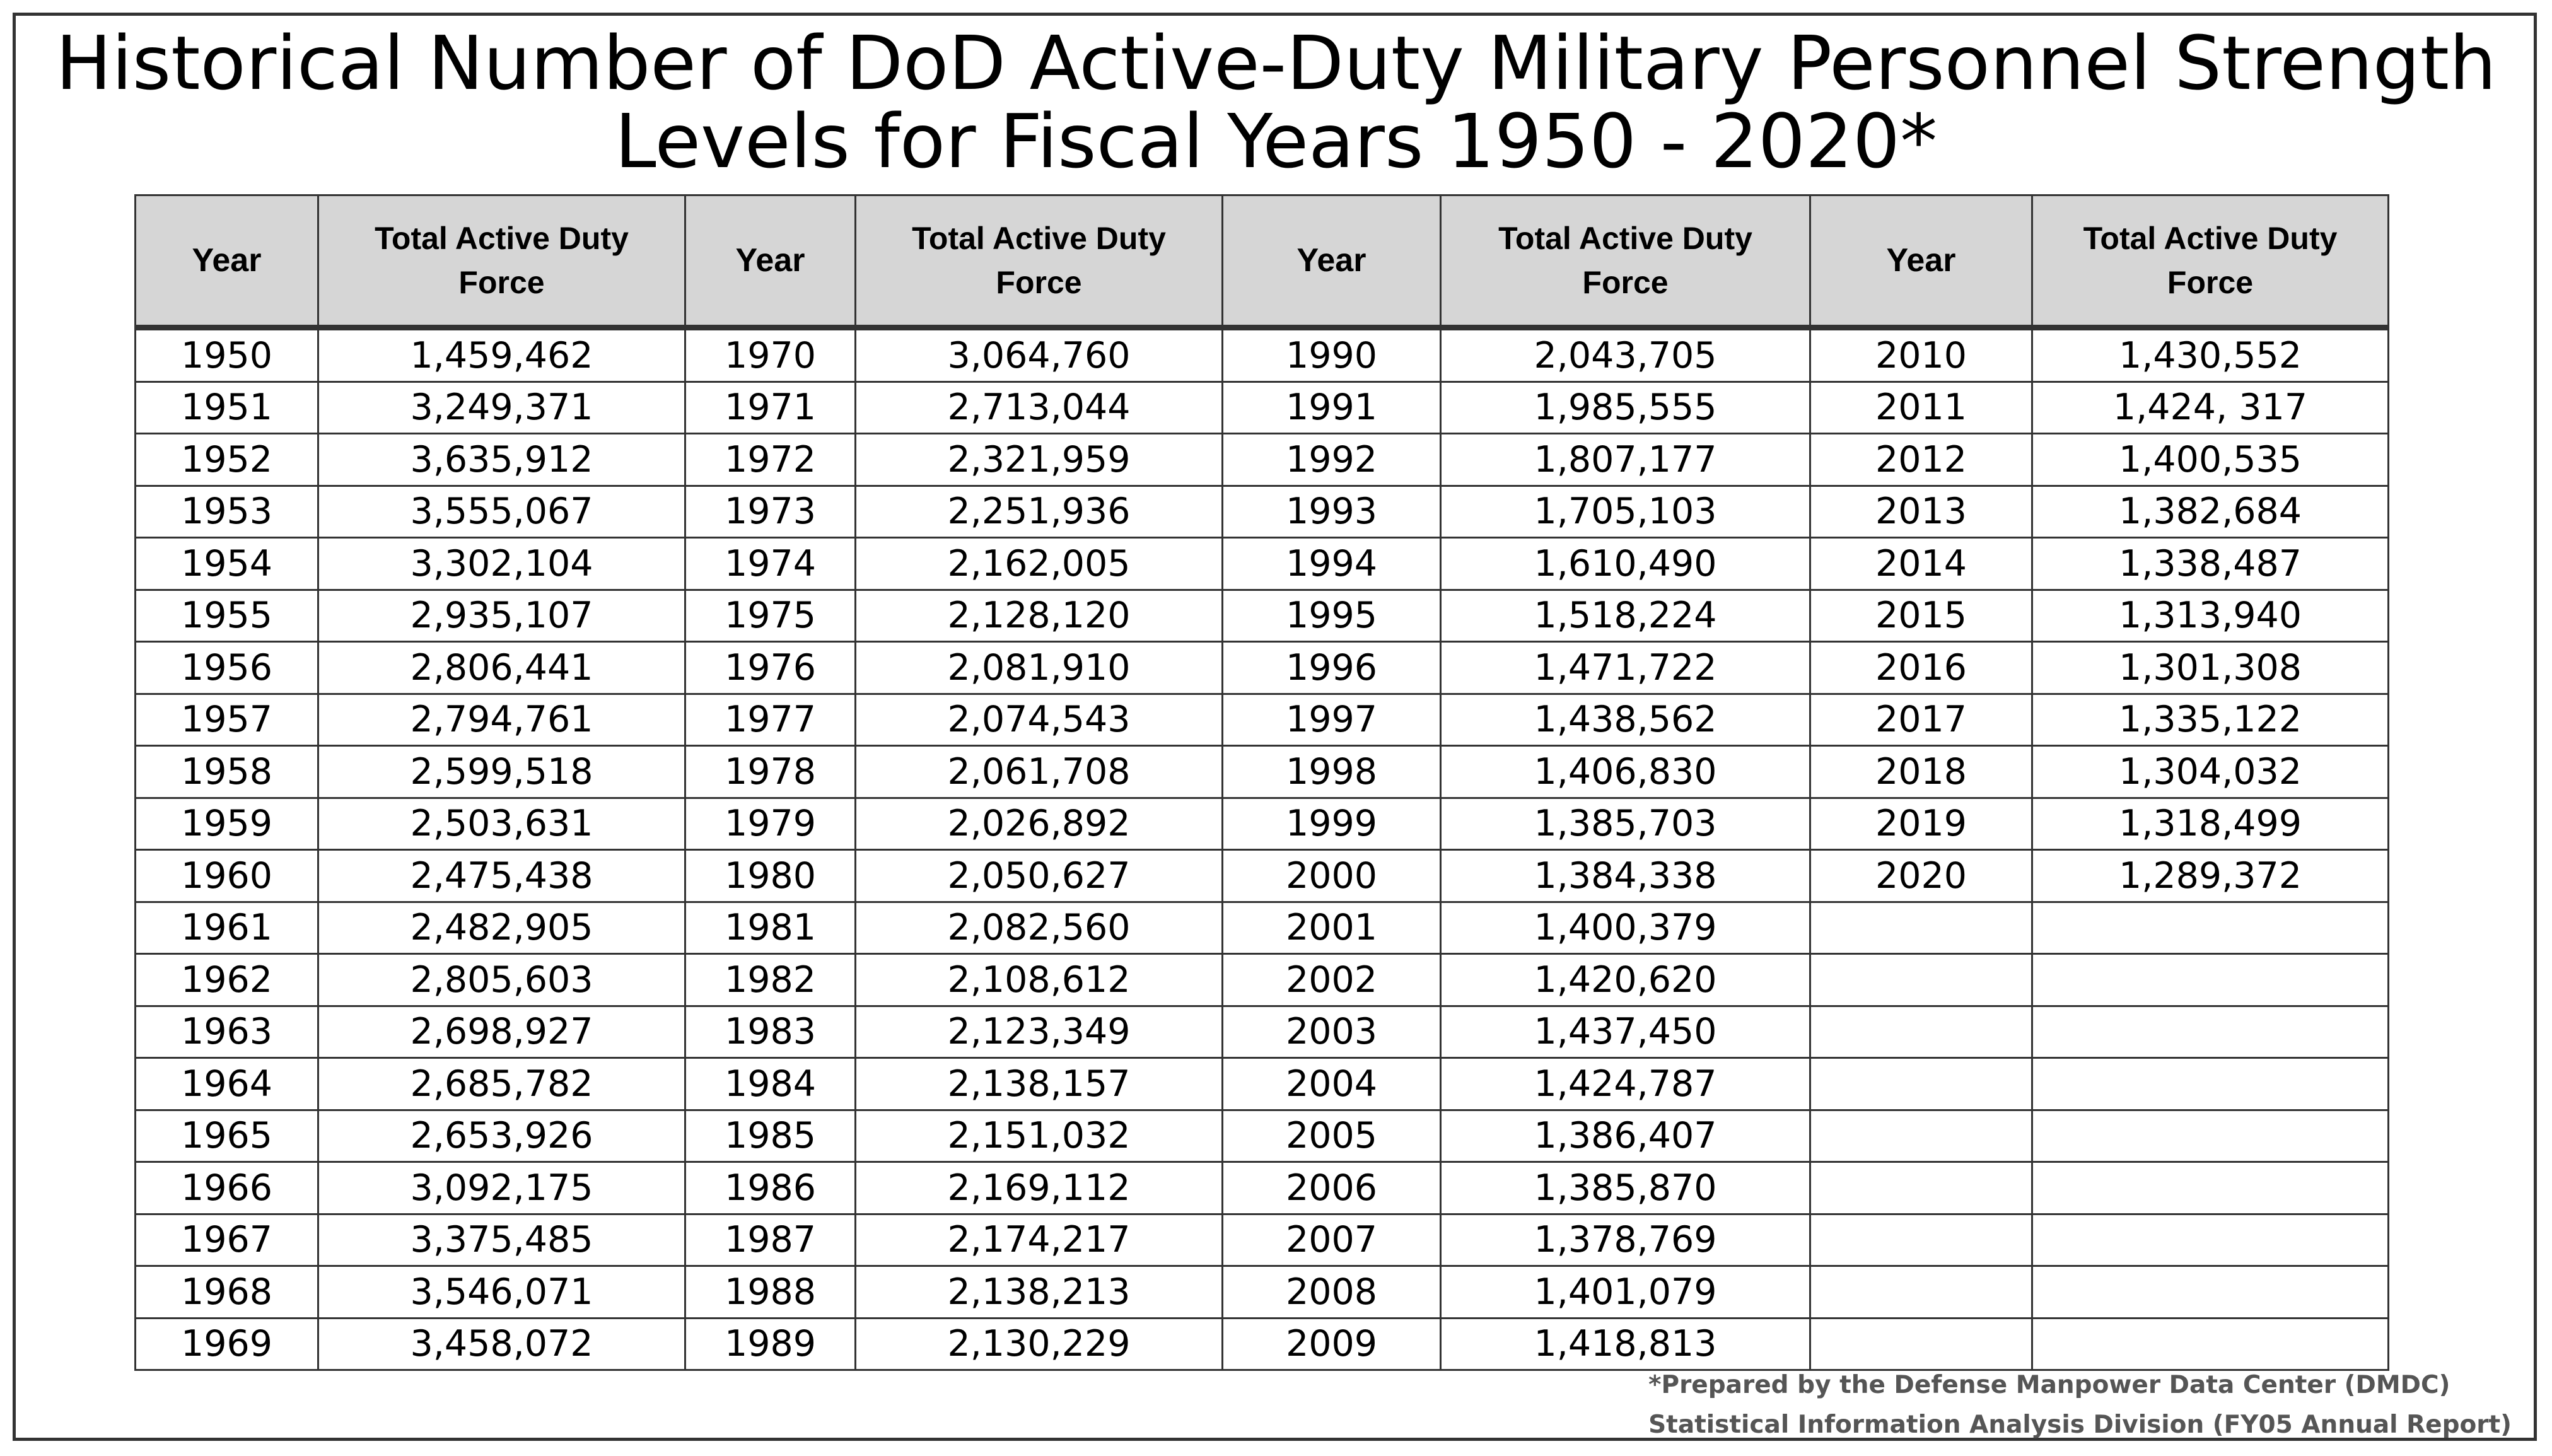 The height and width of the screenshot is (1456, 2552). Describe the element at coordinates (1038, 1292) in the screenshot. I see `force-cell: 2,138,213` at that location.